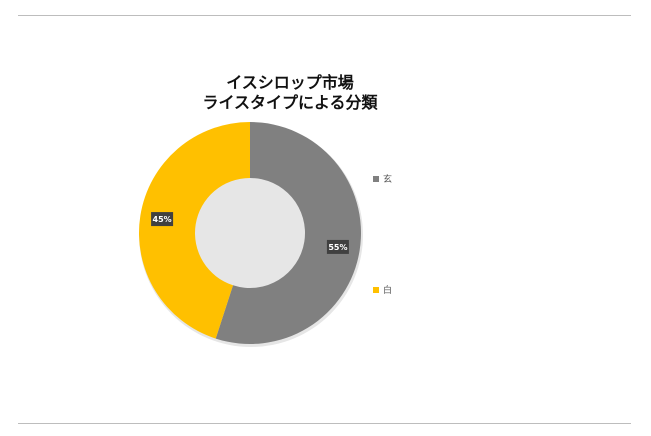  I want to click on bottom-divider, so click(324, 423).